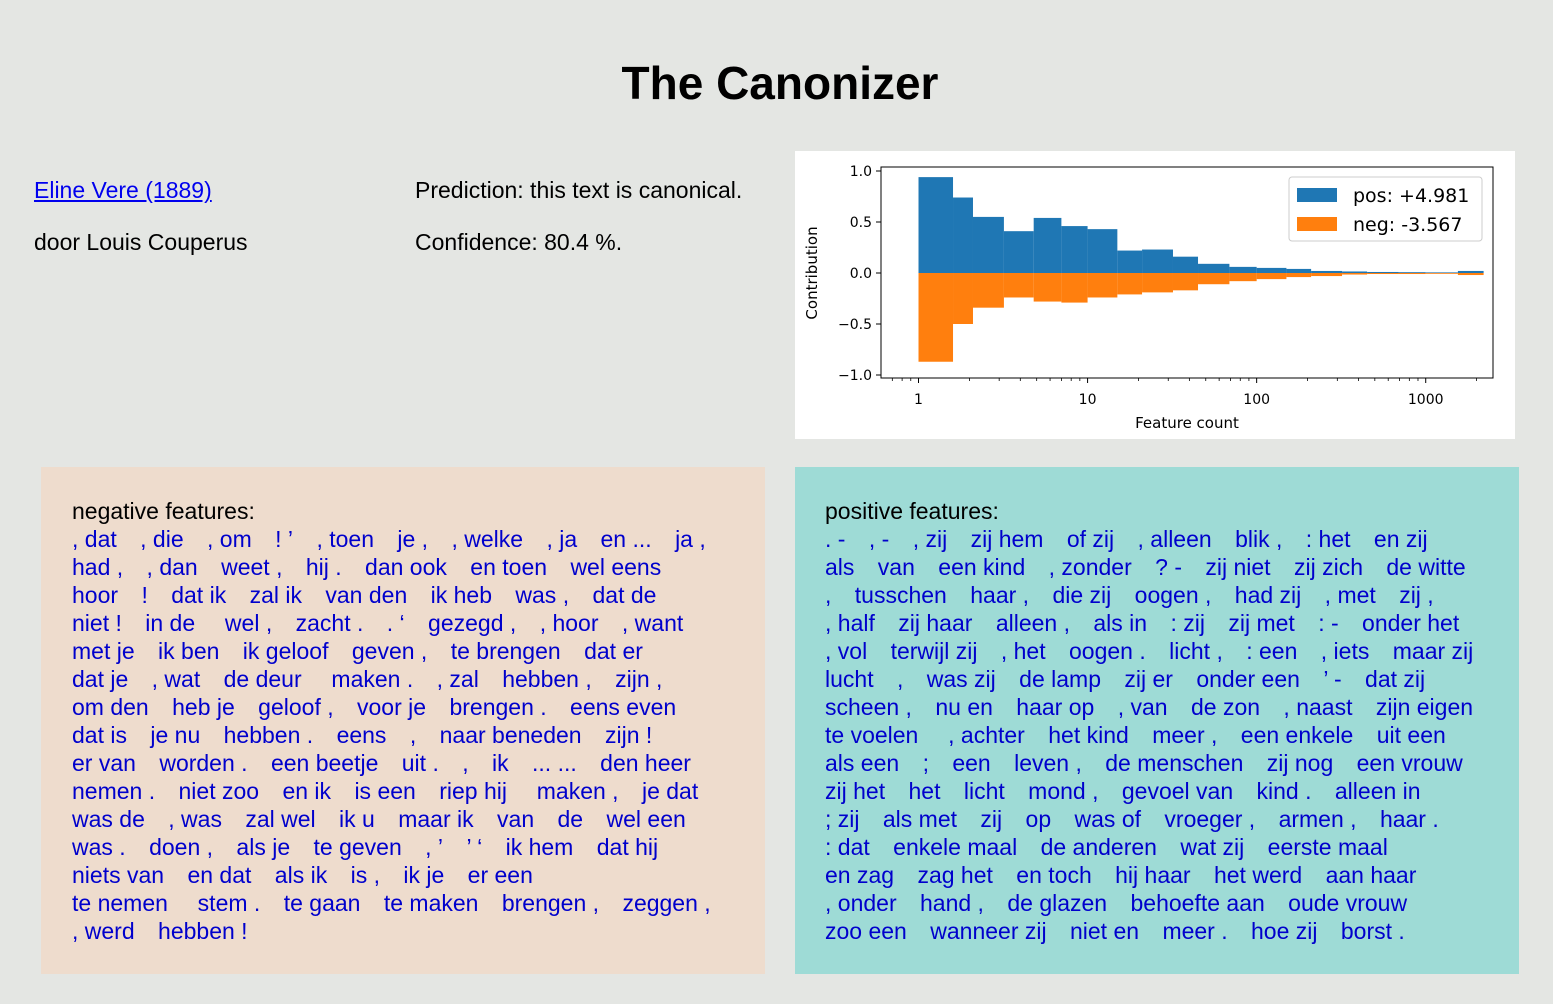 Image resolution: width=1553 pixels, height=1004 pixels. I want to click on negative-feature: ik geloof, so click(285, 651).